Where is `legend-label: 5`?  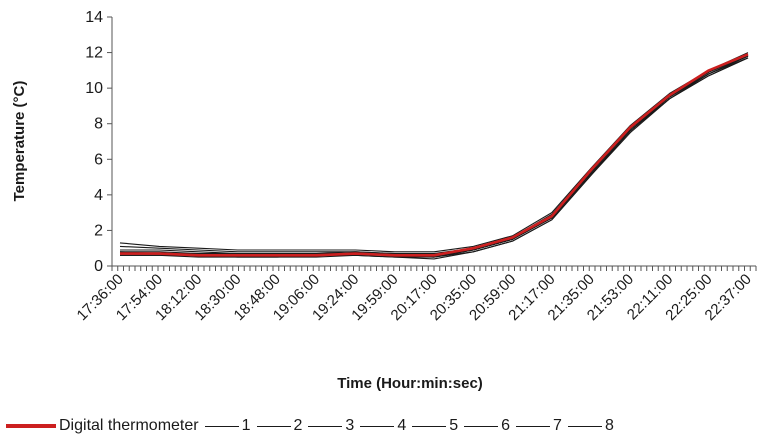
legend-label: 5 is located at coordinates (454, 425).